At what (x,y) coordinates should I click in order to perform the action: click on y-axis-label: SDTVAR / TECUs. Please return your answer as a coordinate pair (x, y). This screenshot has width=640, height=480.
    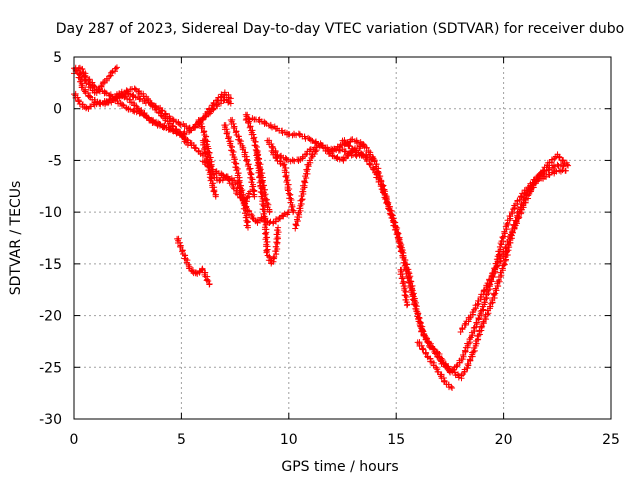
    Looking at the image, I should click on (16, 238).